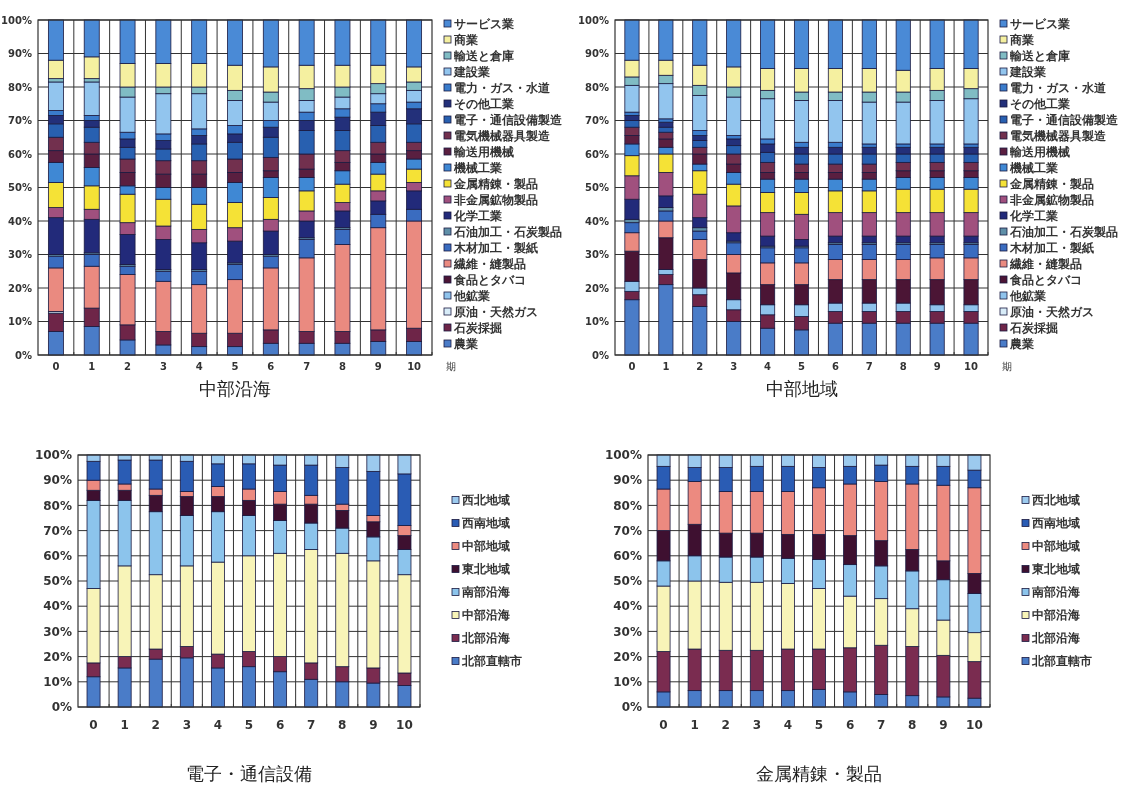 This screenshot has height=795, width=1139. I want to click on legend-label: 石油加工・石炭製品, so click(1063, 231).